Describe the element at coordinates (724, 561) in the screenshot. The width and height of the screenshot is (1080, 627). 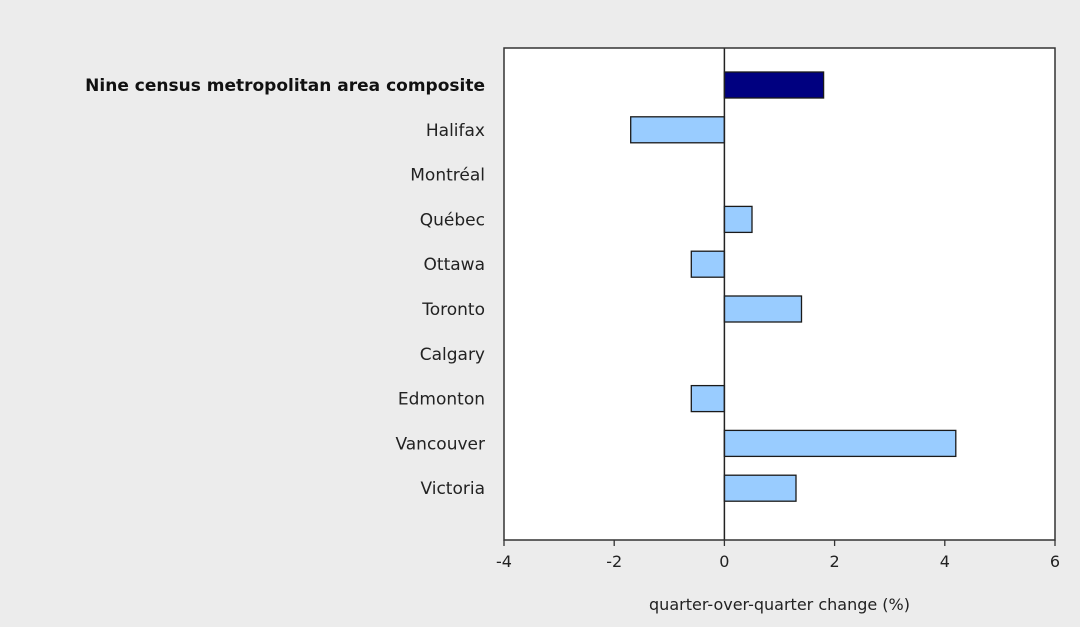
I see `x-tick-label: 0` at that location.